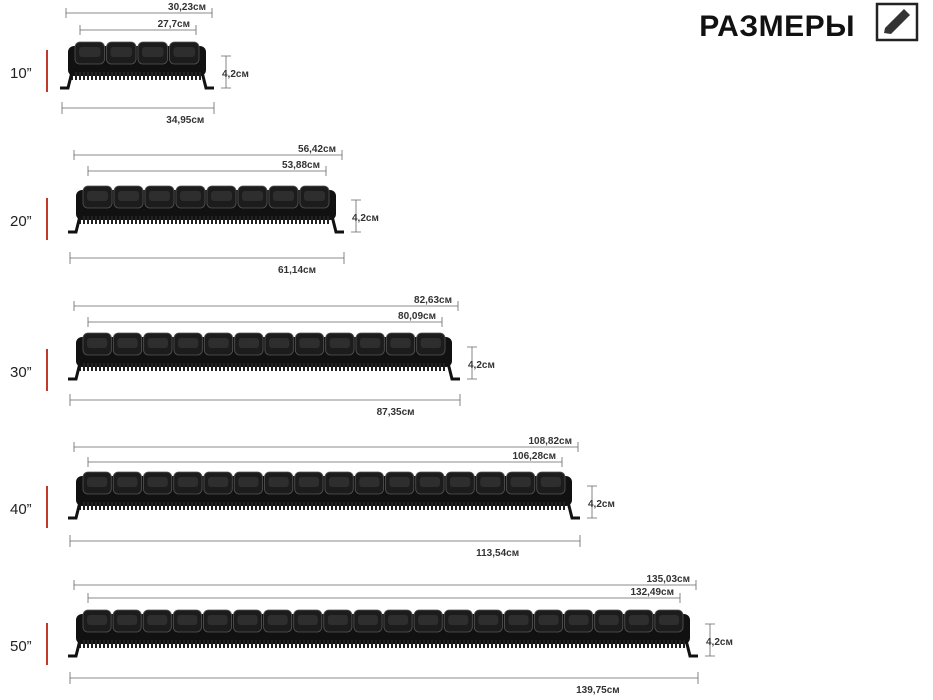  Describe the element at coordinates (668, 579) in the screenshot. I see `overall-length-label: 135,03см` at that location.